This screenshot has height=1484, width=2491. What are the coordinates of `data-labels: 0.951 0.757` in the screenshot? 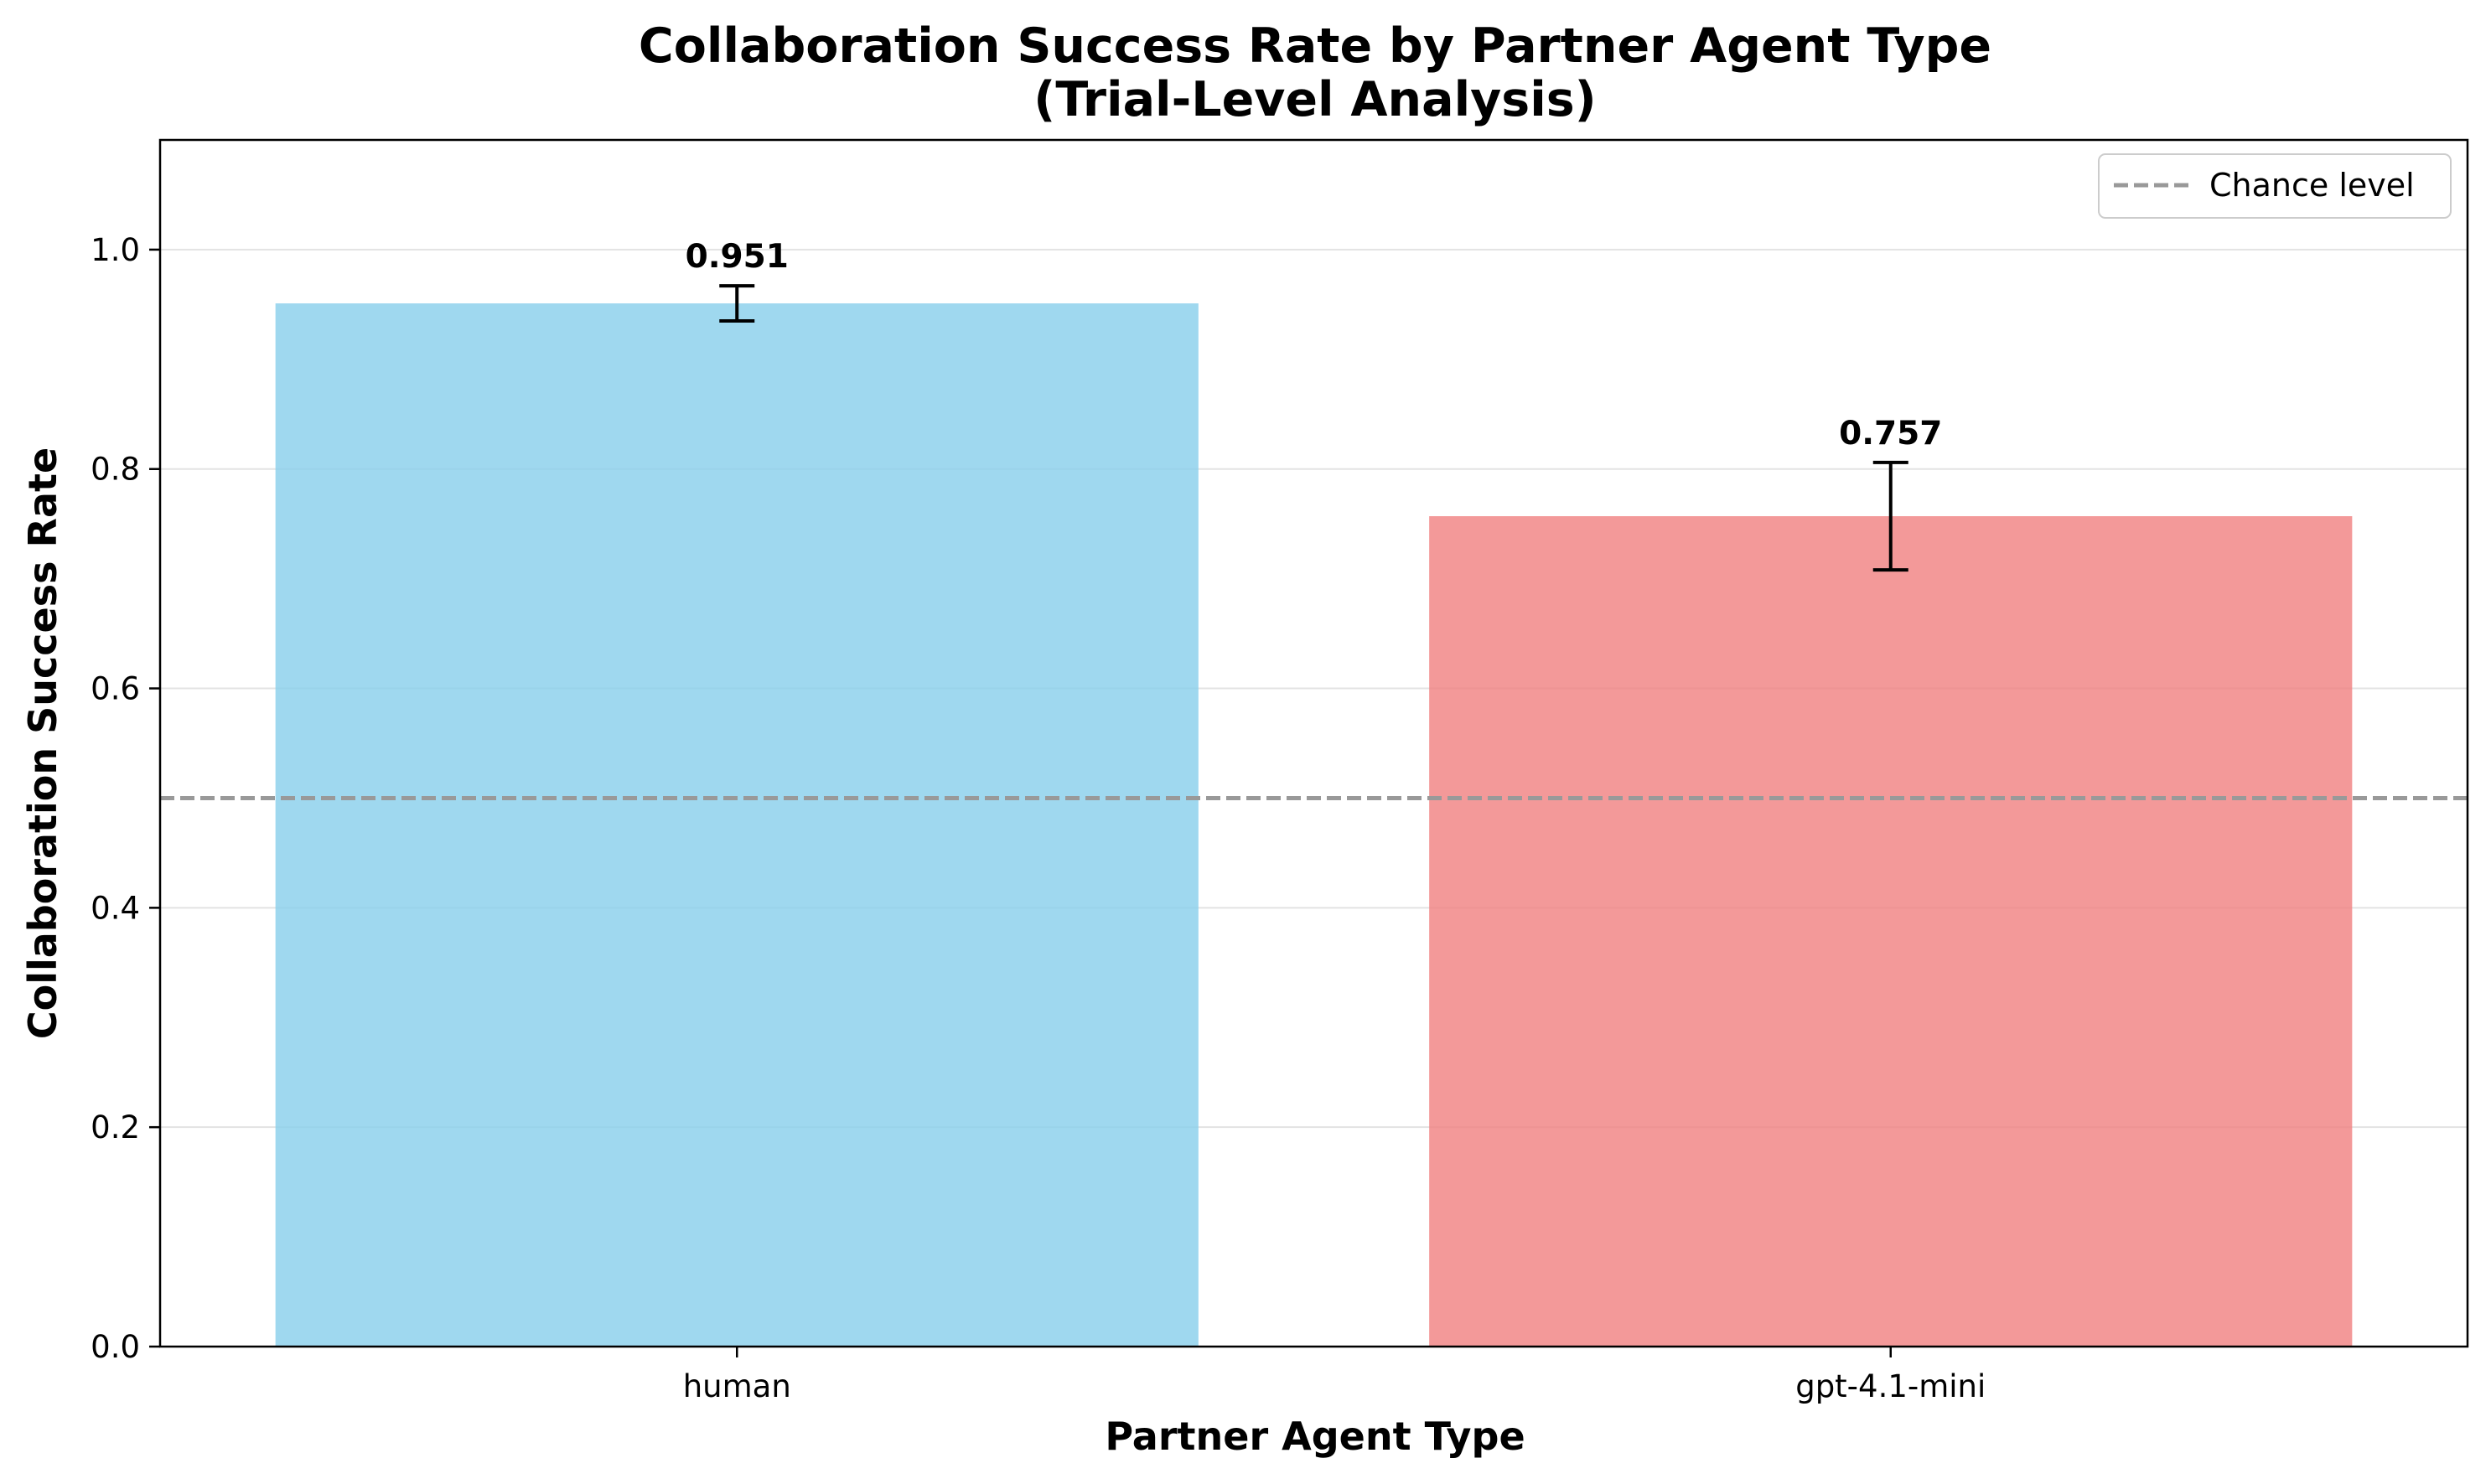 It's located at (1314, 345).